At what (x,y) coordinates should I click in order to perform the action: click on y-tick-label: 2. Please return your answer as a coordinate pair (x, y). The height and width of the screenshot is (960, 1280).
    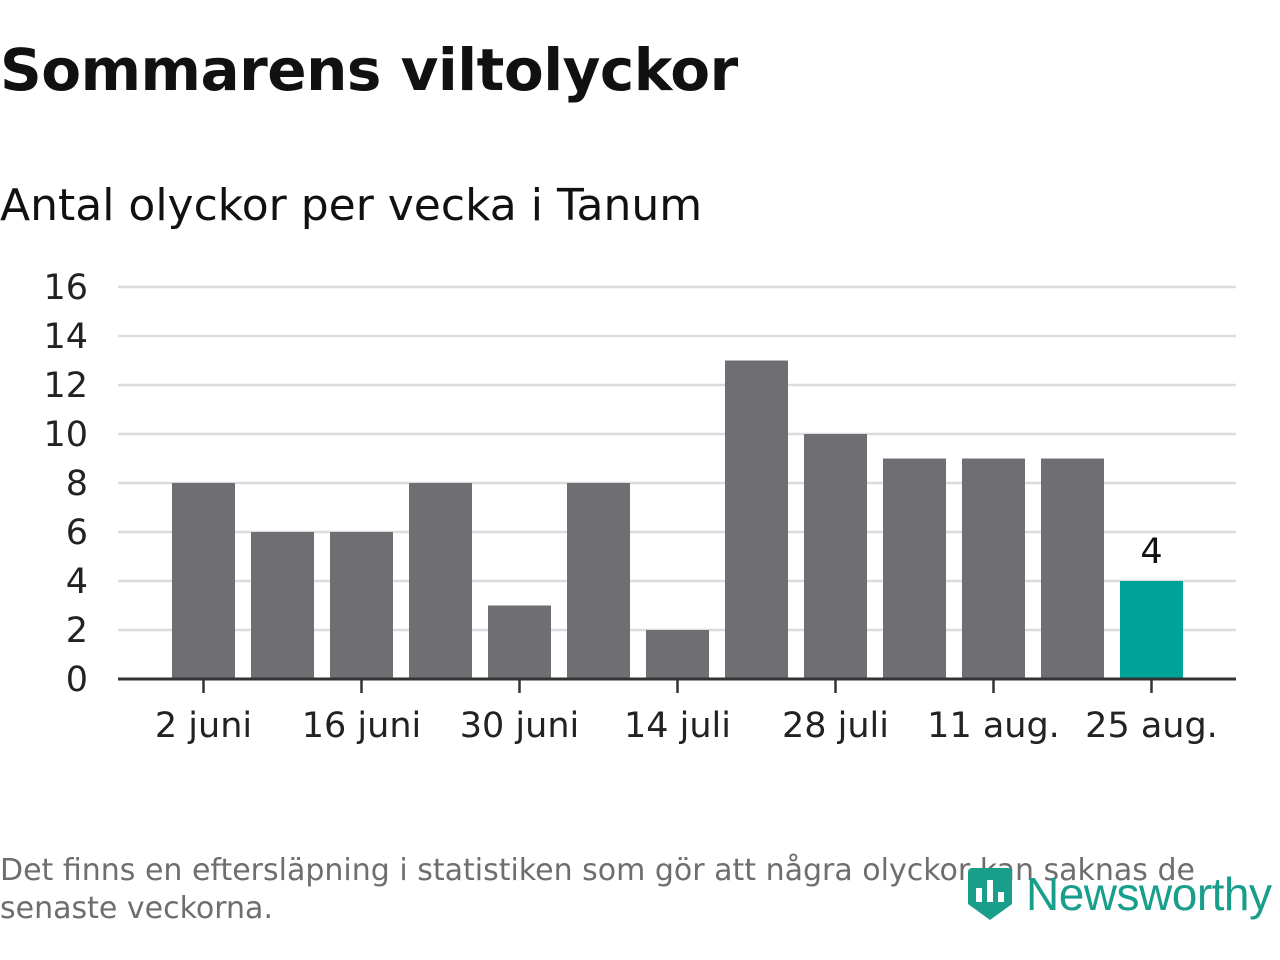
    Looking at the image, I should click on (77, 631).